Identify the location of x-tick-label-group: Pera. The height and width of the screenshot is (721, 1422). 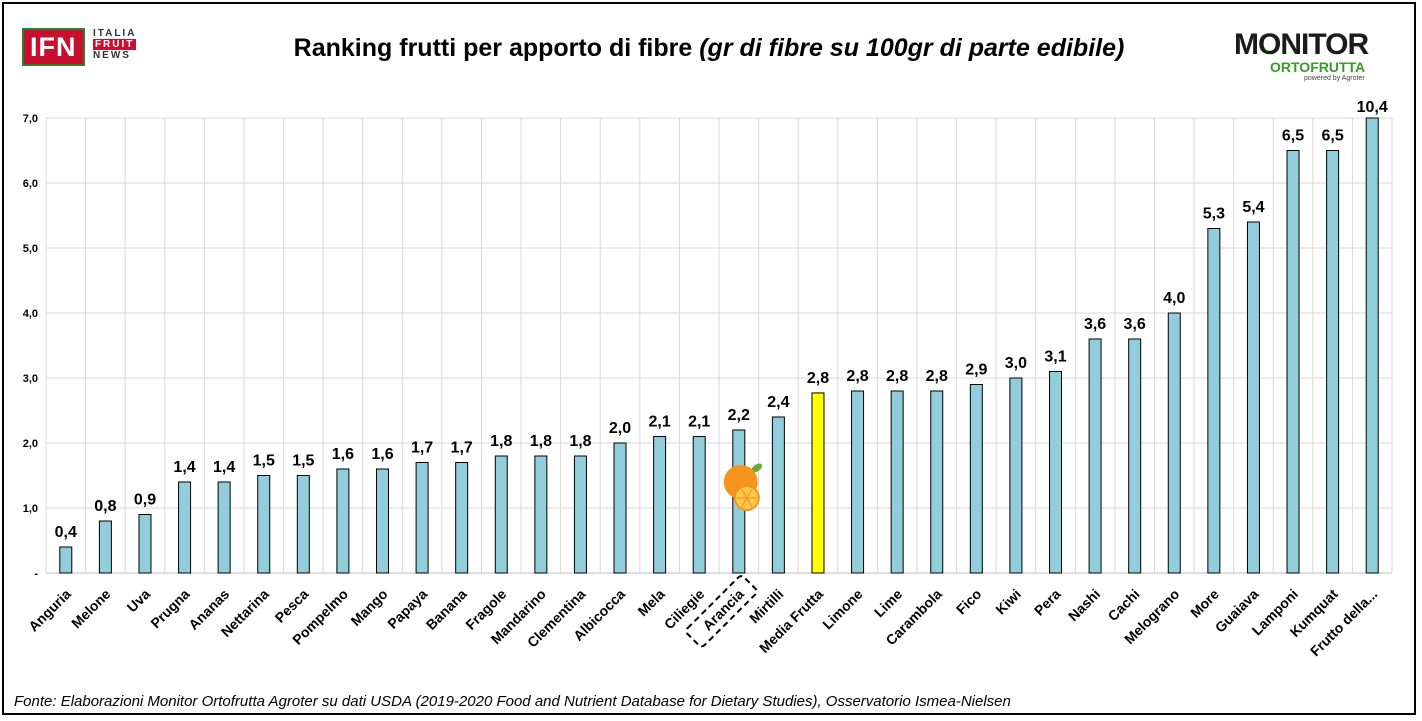
(1047, 602).